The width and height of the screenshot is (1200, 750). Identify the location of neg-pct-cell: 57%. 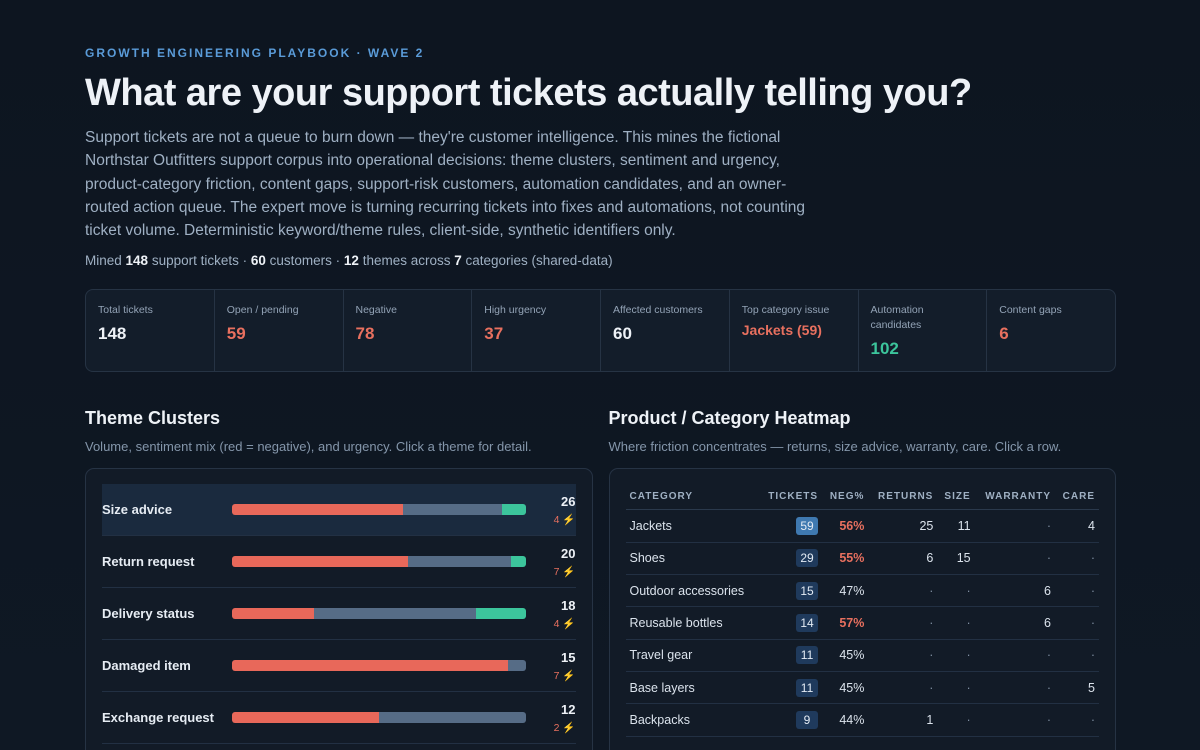
(845, 623).